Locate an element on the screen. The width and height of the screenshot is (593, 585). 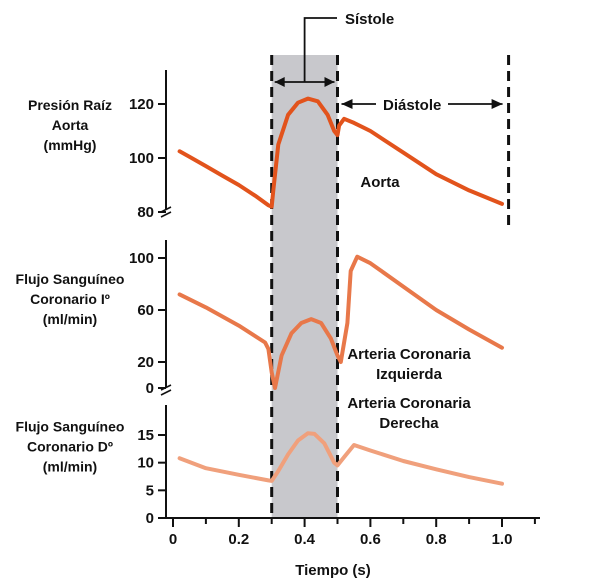
x-axis-title: Tiempo (s) is located at coordinates (333, 570).